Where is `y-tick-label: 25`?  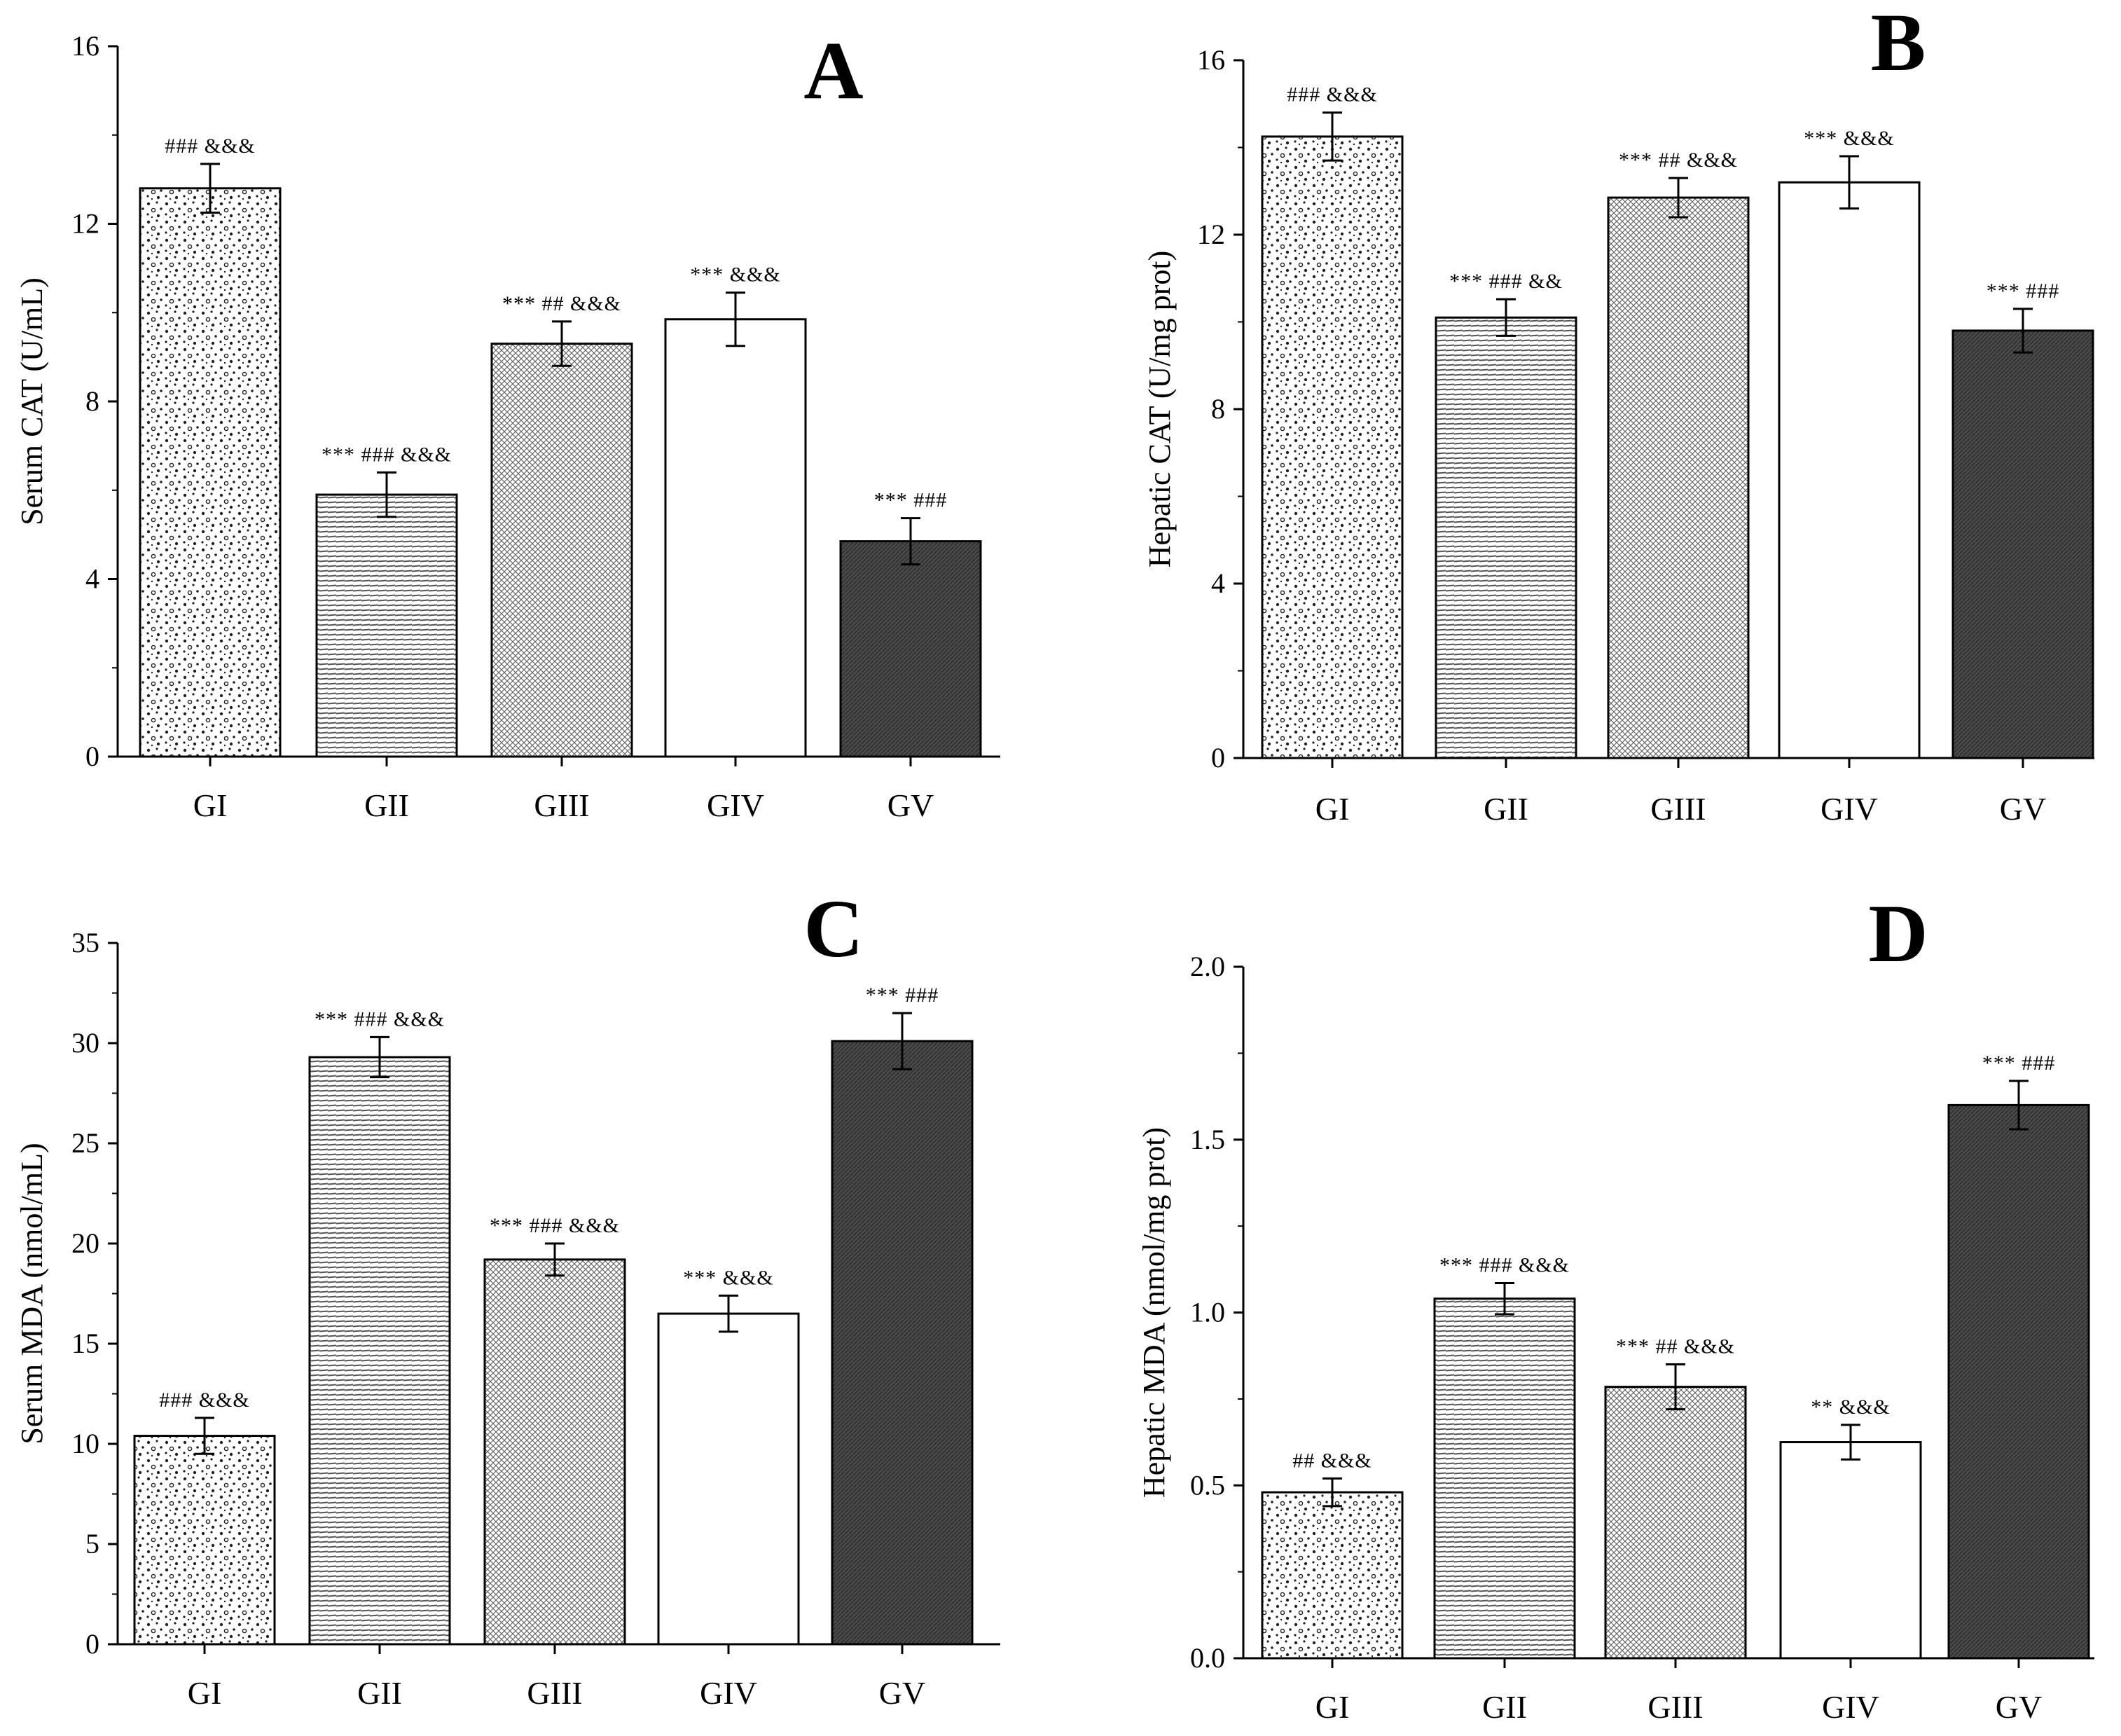
y-tick-label: 25 is located at coordinates (85, 1143).